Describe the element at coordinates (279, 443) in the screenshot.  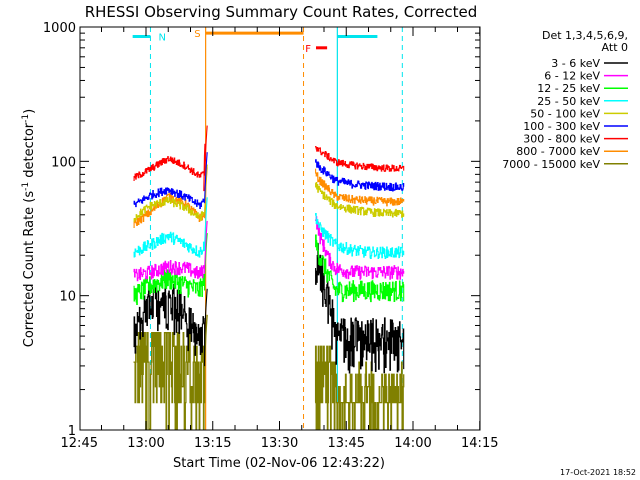
I see `x-tick-label-3: 13:30` at that location.